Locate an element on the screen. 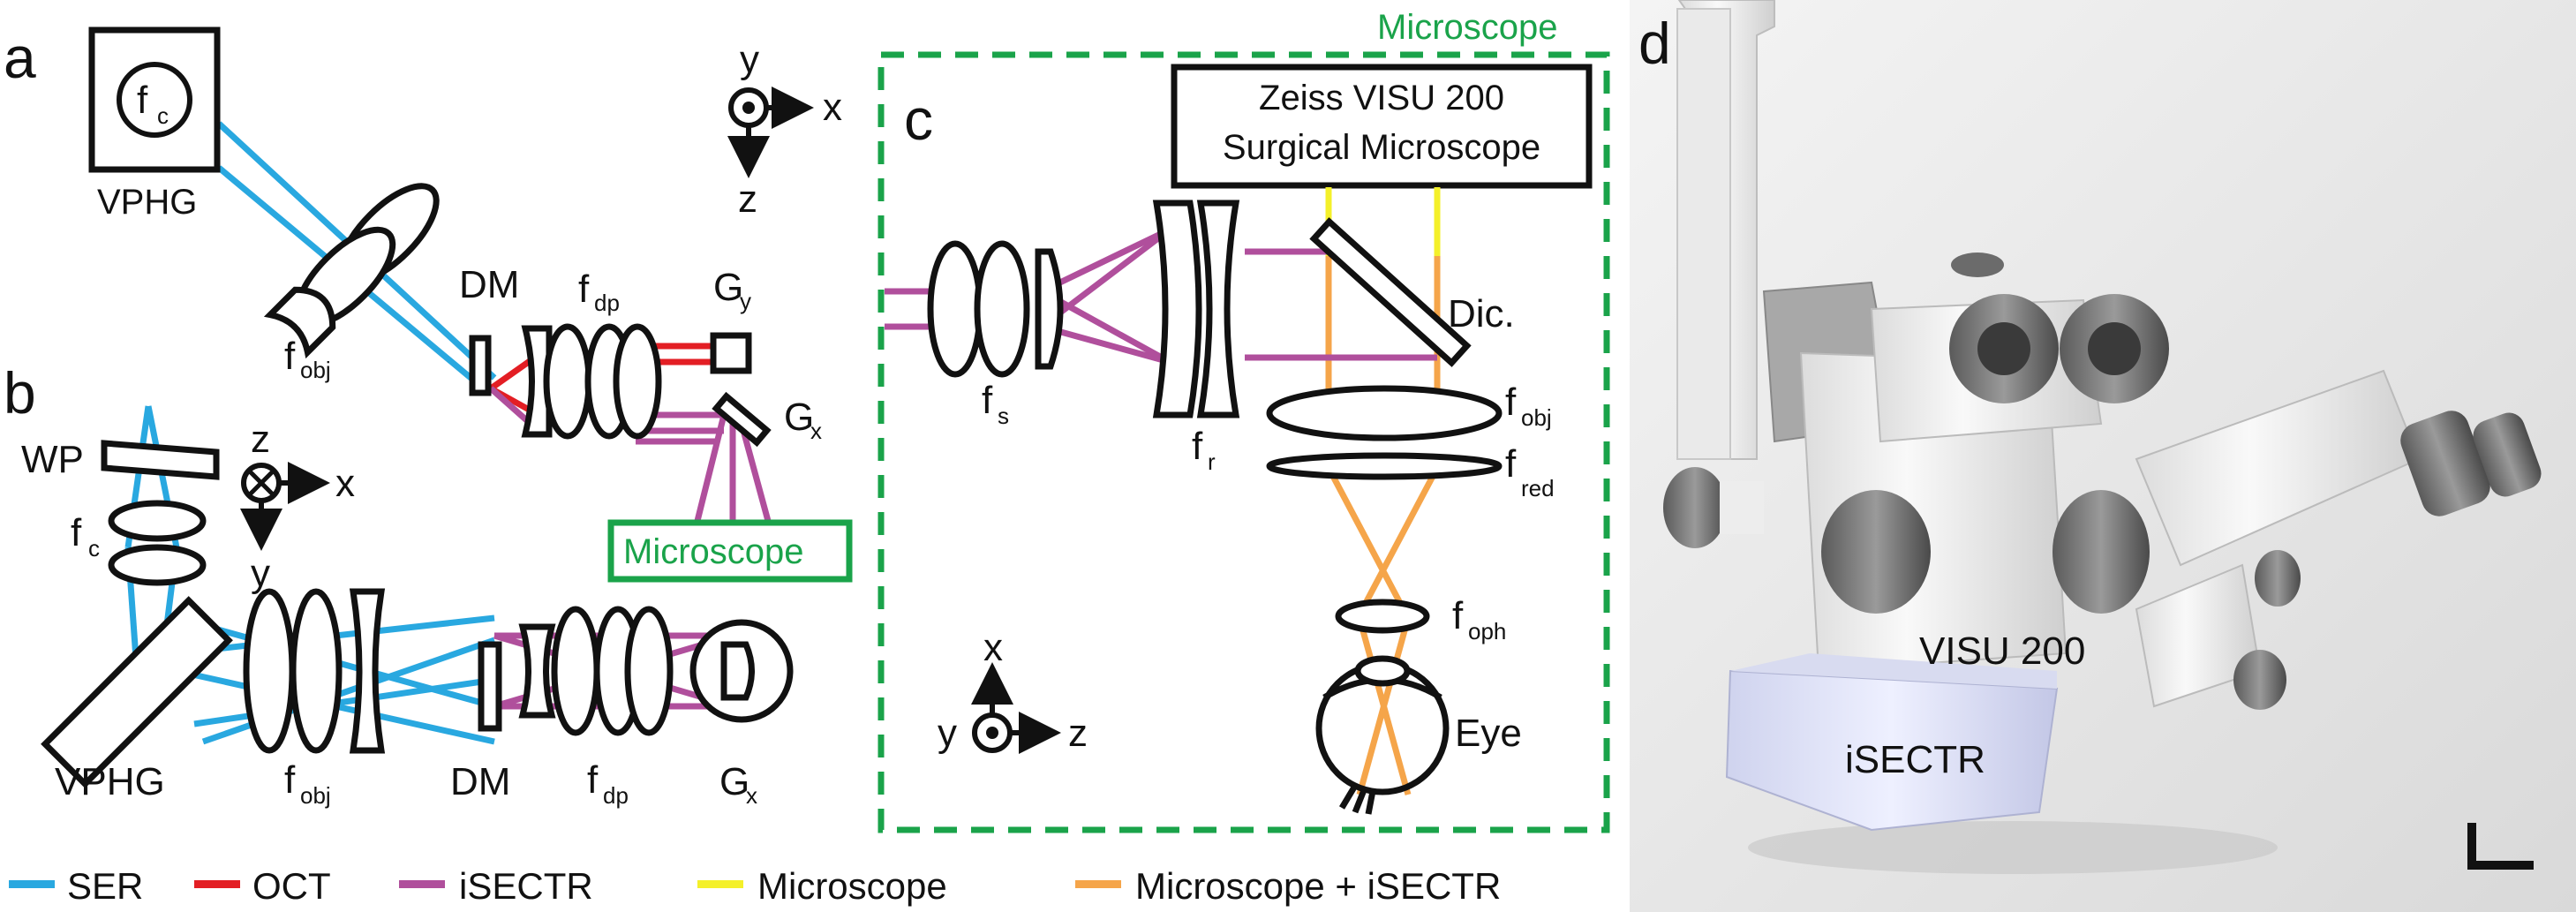 The image size is (2576, 912). panel-c-fobj-sub: obj is located at coordinates (1537, 417).